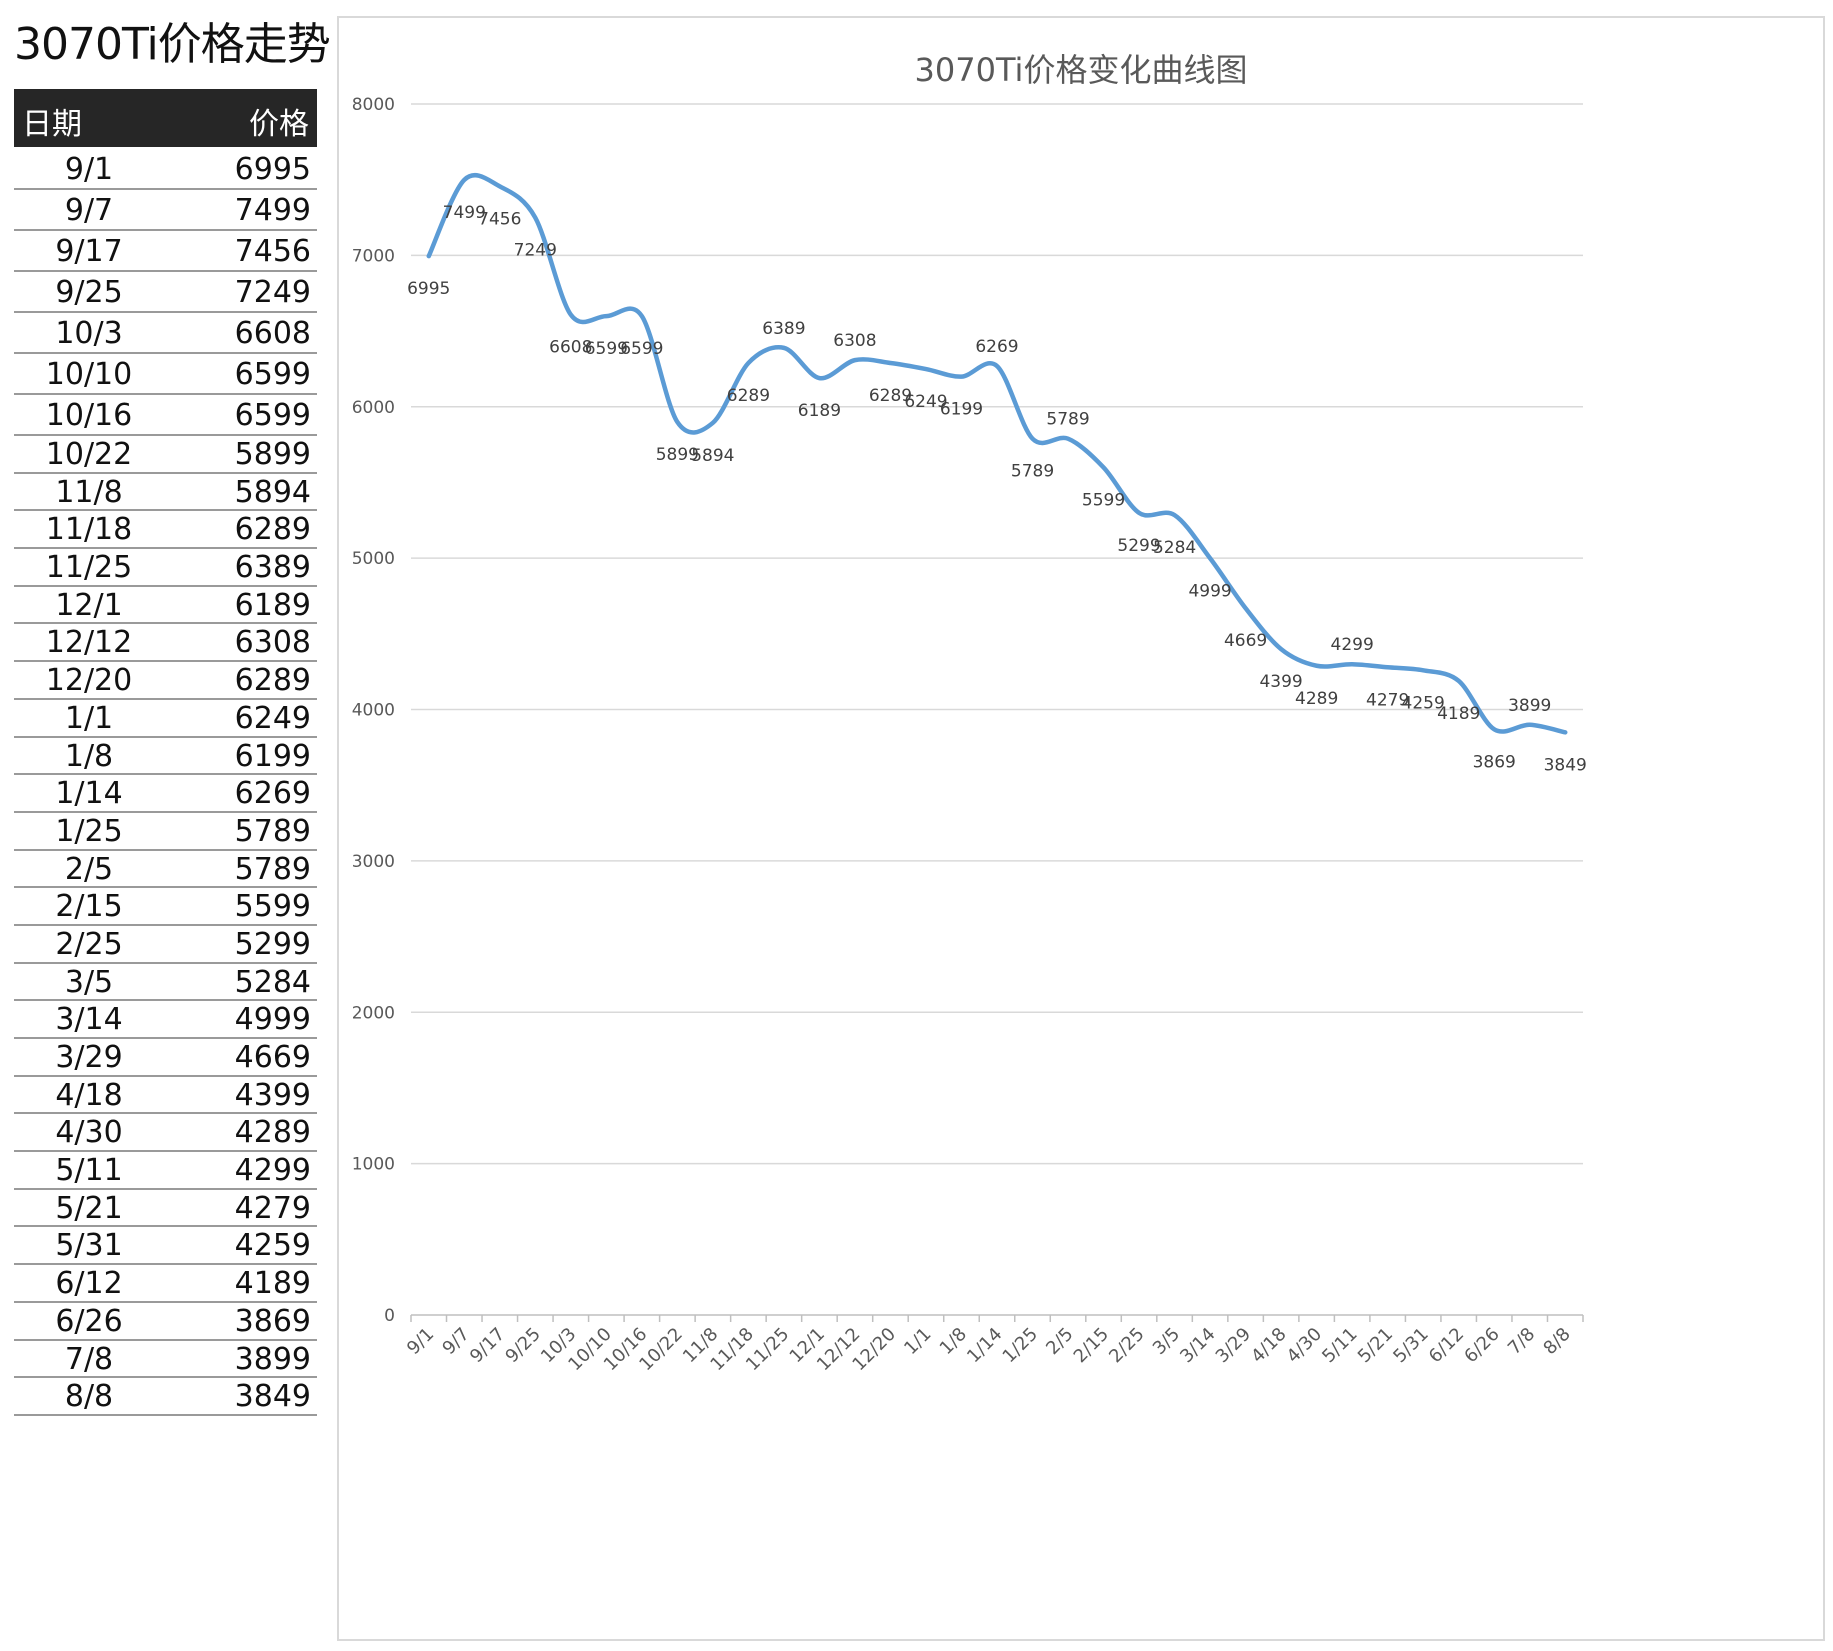 The height and width of the screenshot is (1651, 1833). Describe the element at coordinates (165, 1209) in the screenshot. I see `table-row: 5/21 4279` at that location.